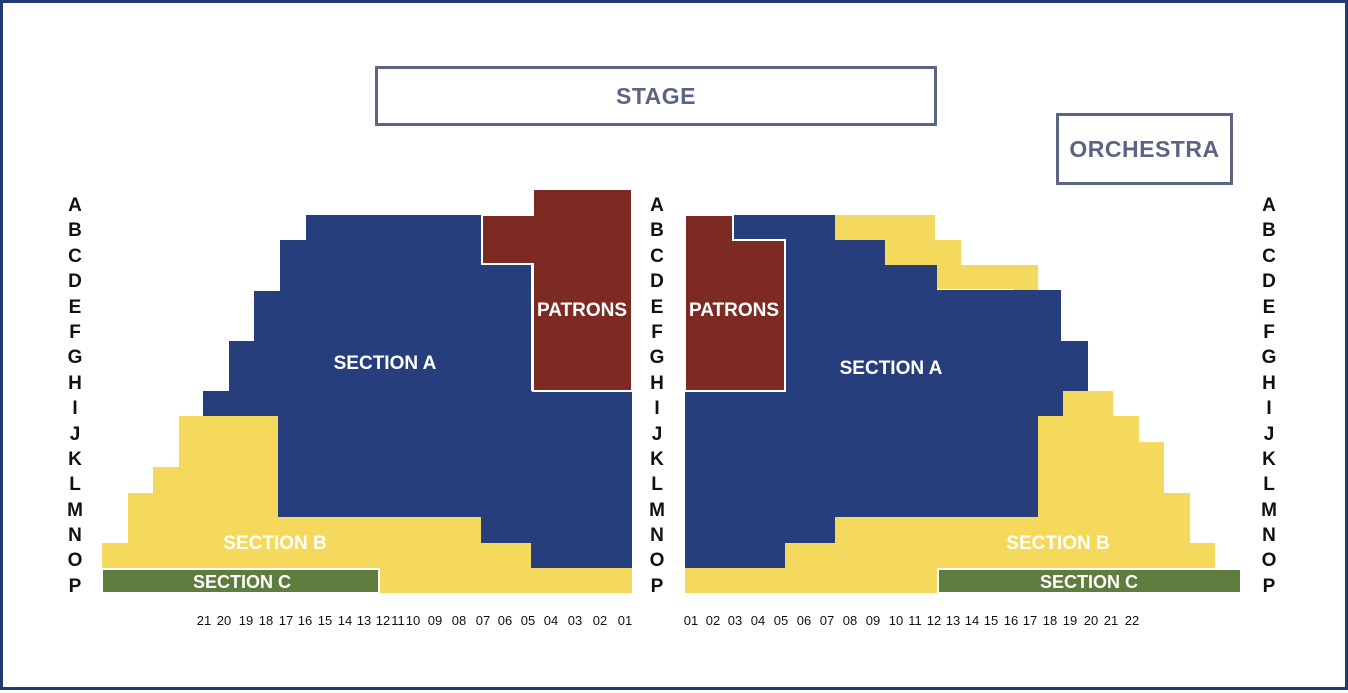  What do you see at coordinates (891, 368) in the screenshot?
I see `right-section-a-label: SECTION A` at bounding box center [891, 368].